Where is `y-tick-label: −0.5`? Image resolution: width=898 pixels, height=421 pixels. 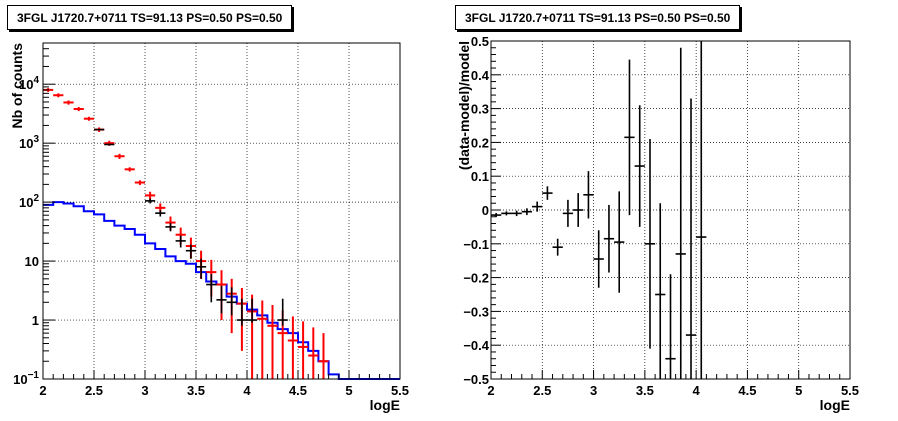
y-tick-label: −0.5 is located at coordinates (476, 379).